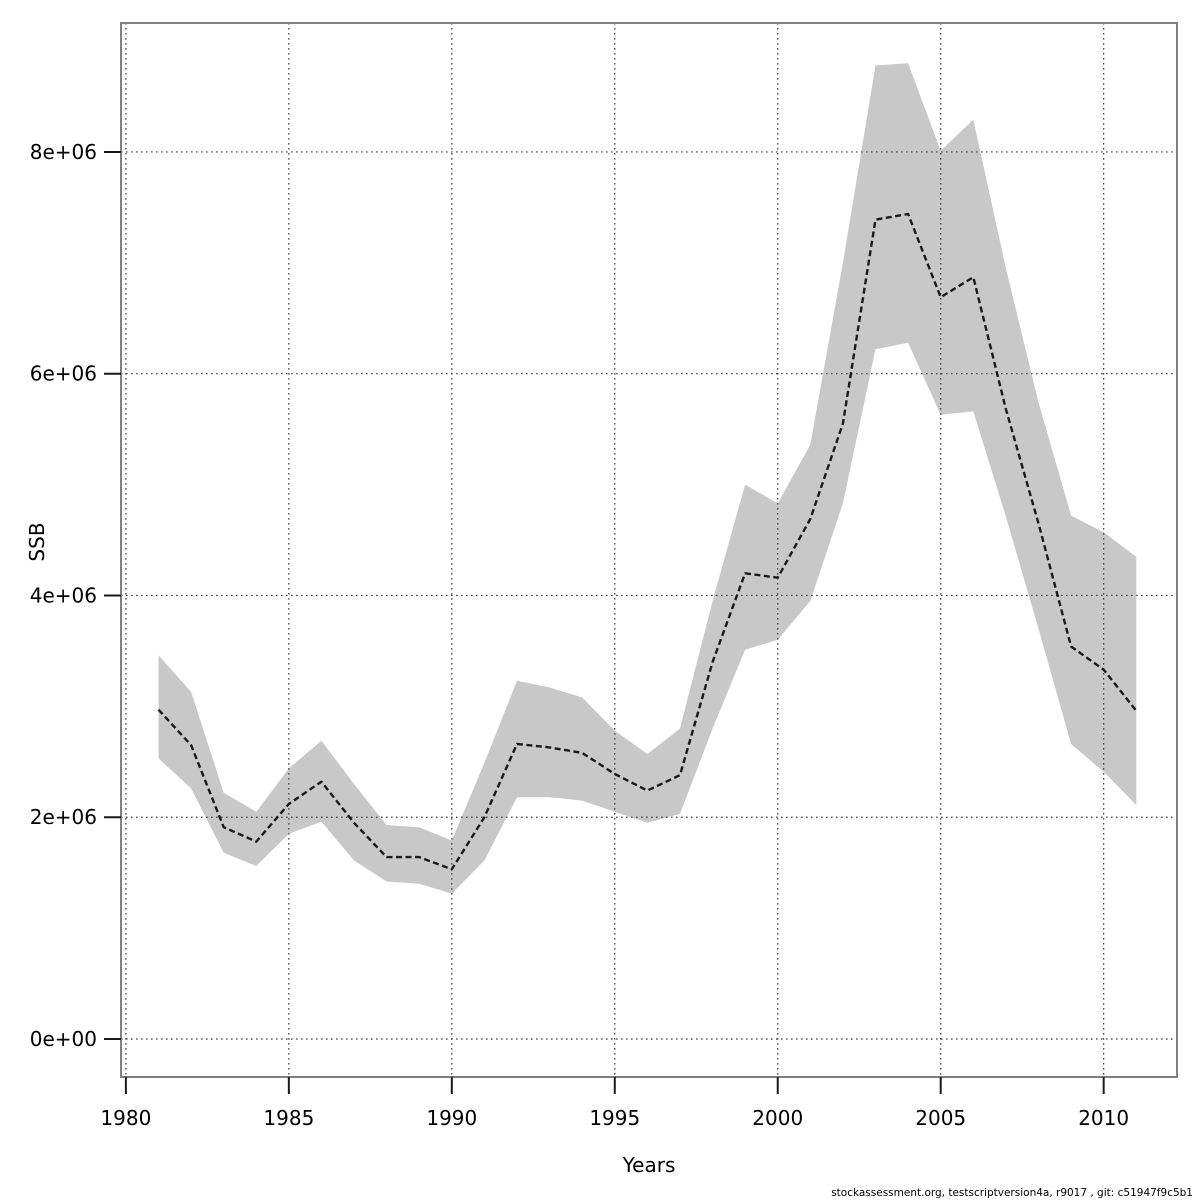  What do you see at coordinates (63, 152) in the screenshot?
I see `y-tick-label-8e+06: 8e+06` at bounding box center [63, 152].